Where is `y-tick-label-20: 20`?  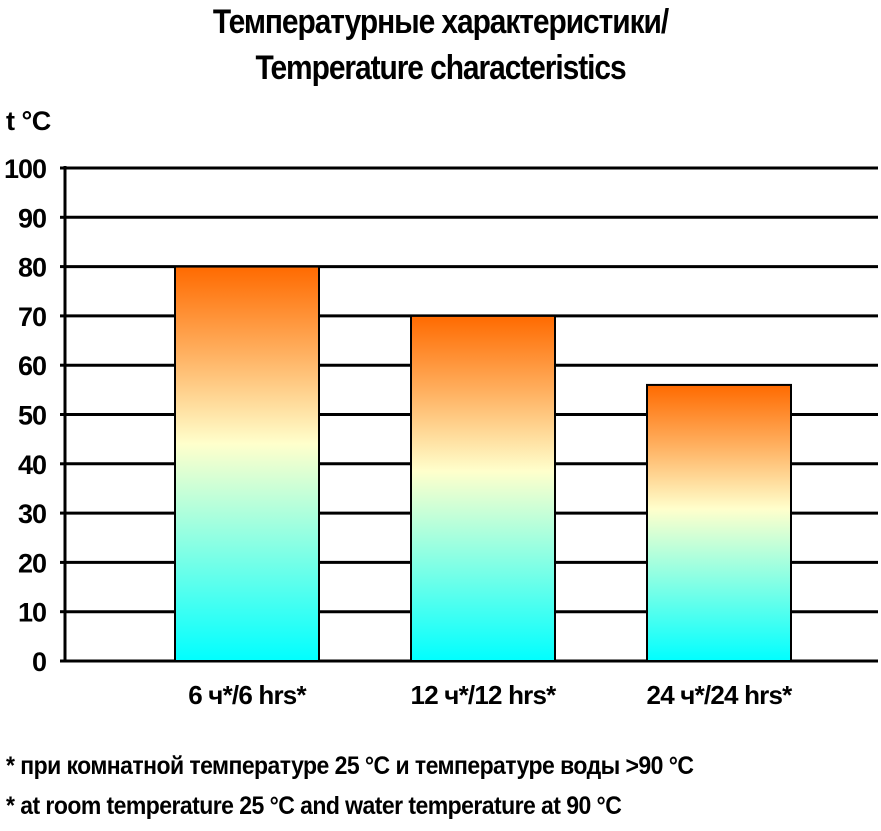
y-tick-label-20: 20 is located at coordinates (32, 563).